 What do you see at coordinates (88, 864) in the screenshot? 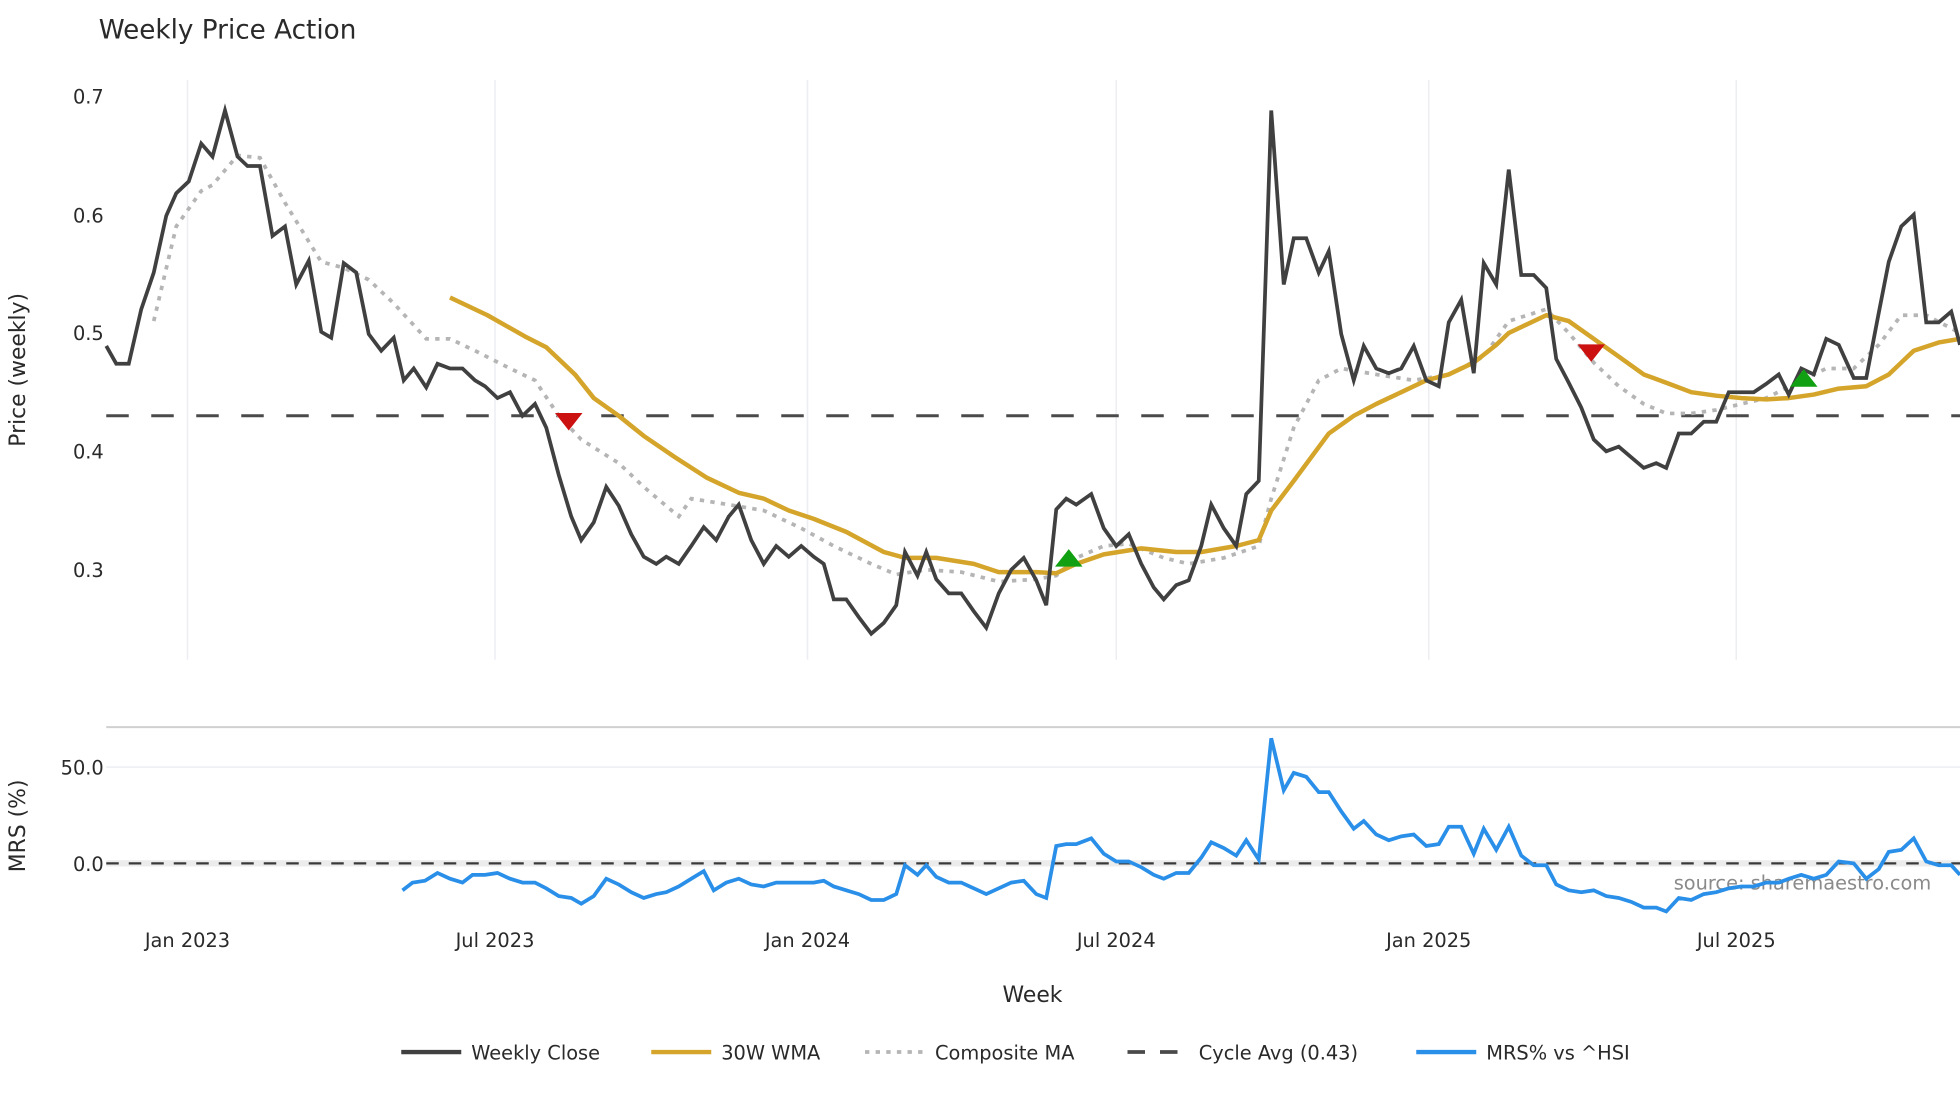
I see `mrs-tick: 0.0` at bounding box center [88, 864].